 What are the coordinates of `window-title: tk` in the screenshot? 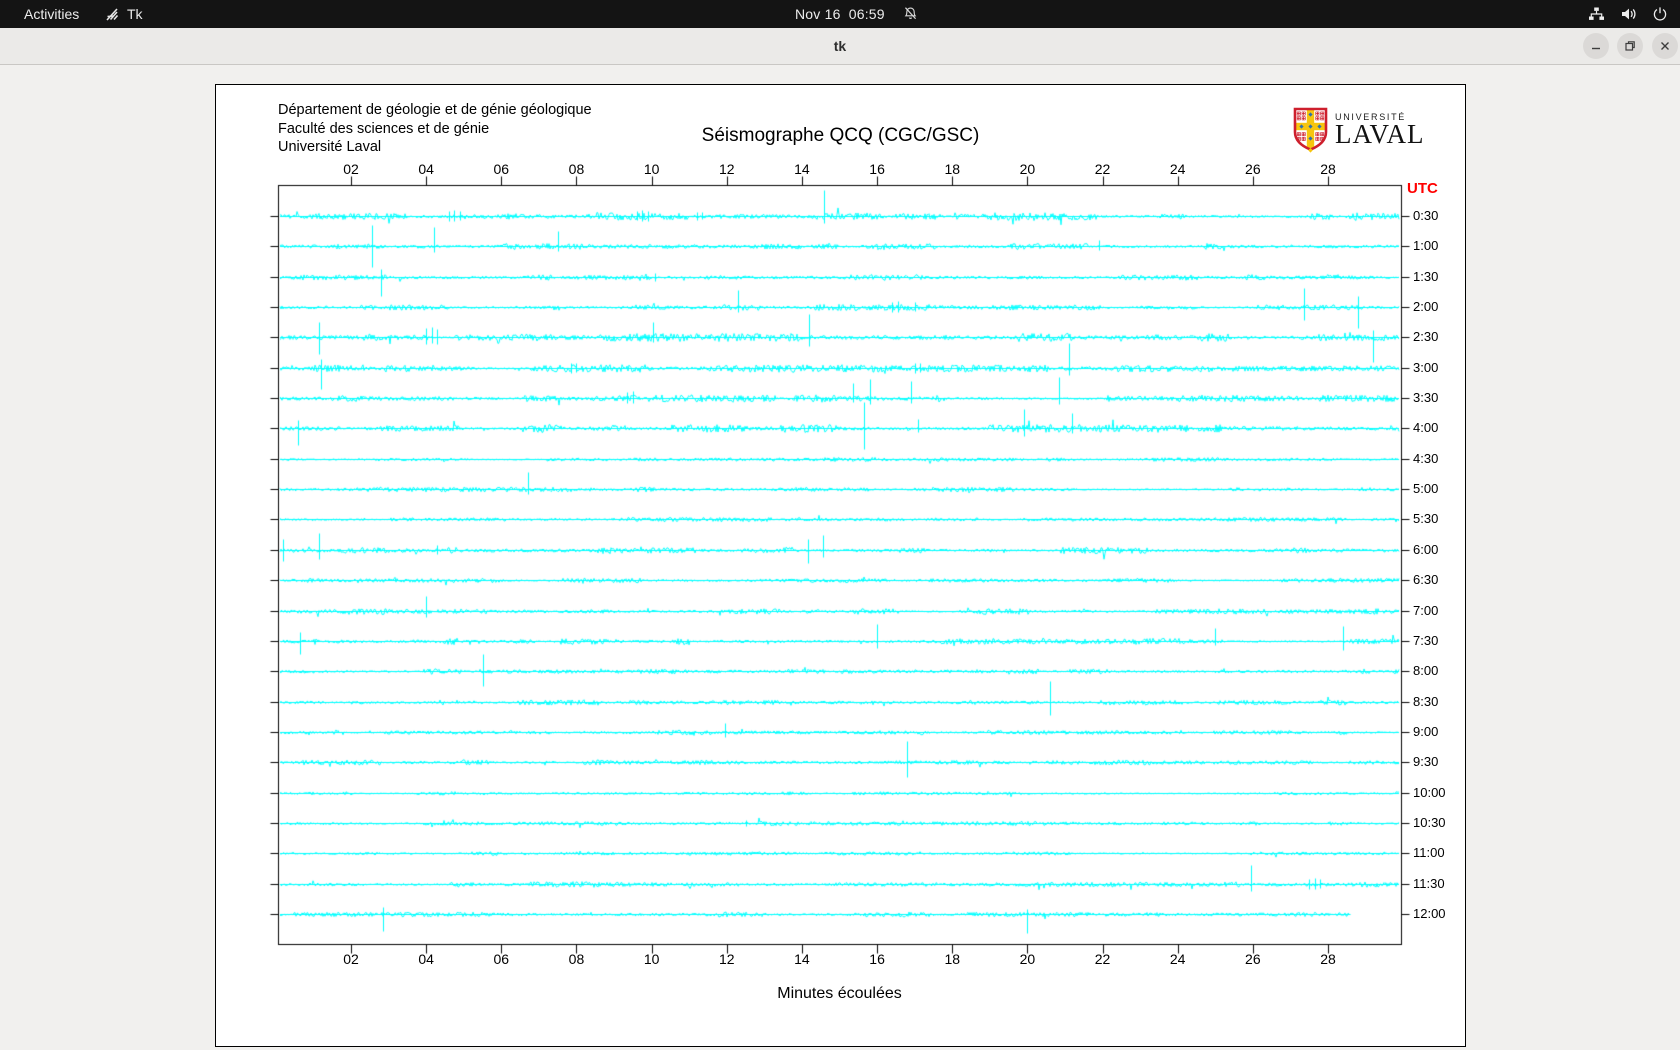 It's located at (840, 46).